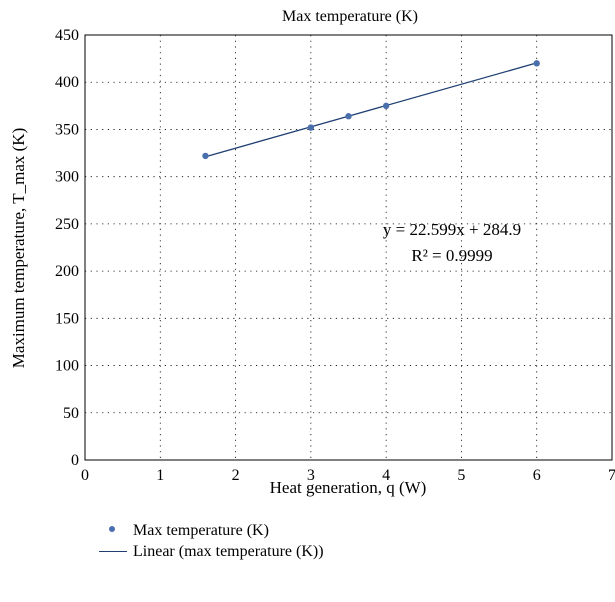  What do you see at coordinates (75, 460) in the screenshot?
I see `y-tick-label: 0` at bounding box center [75, 460].